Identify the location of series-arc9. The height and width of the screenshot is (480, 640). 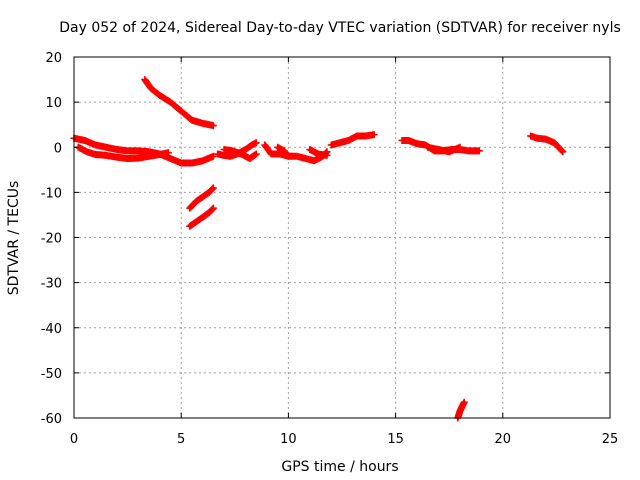
(283, 151).